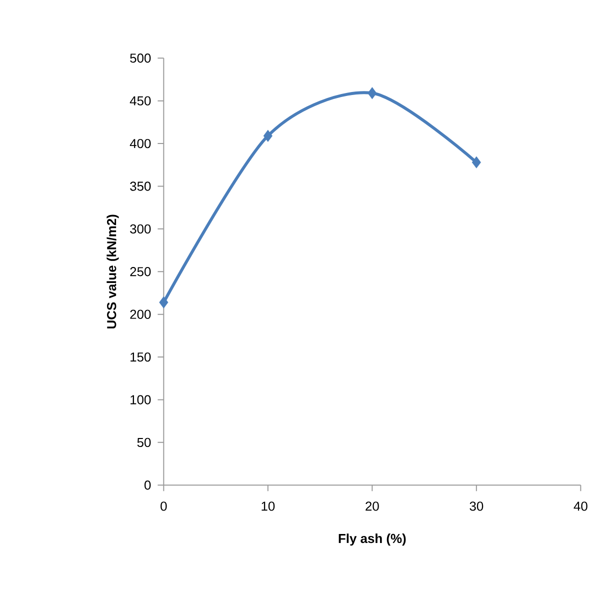 This screenshot has height=603, width=611. I want to click on y-tick-label: 450, so click(140, 101).